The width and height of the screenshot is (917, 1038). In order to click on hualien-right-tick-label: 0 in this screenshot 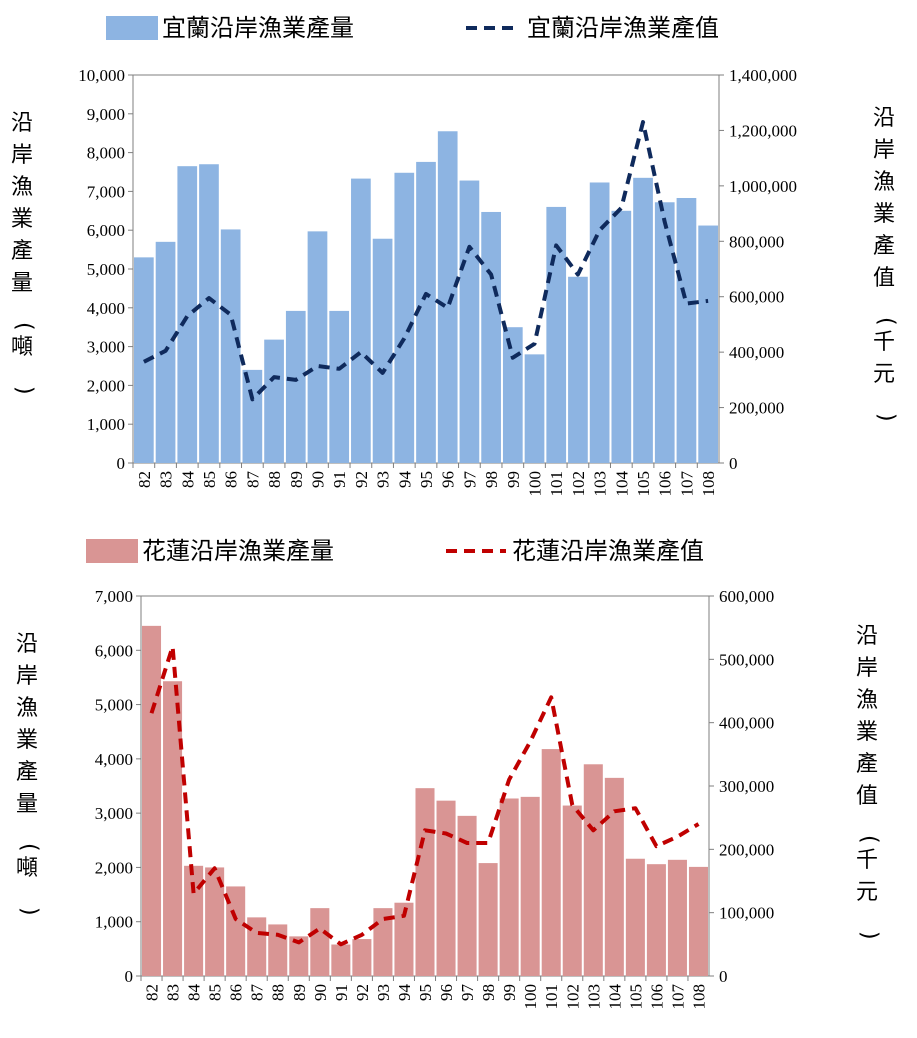, I will do `click(723, 976)`.